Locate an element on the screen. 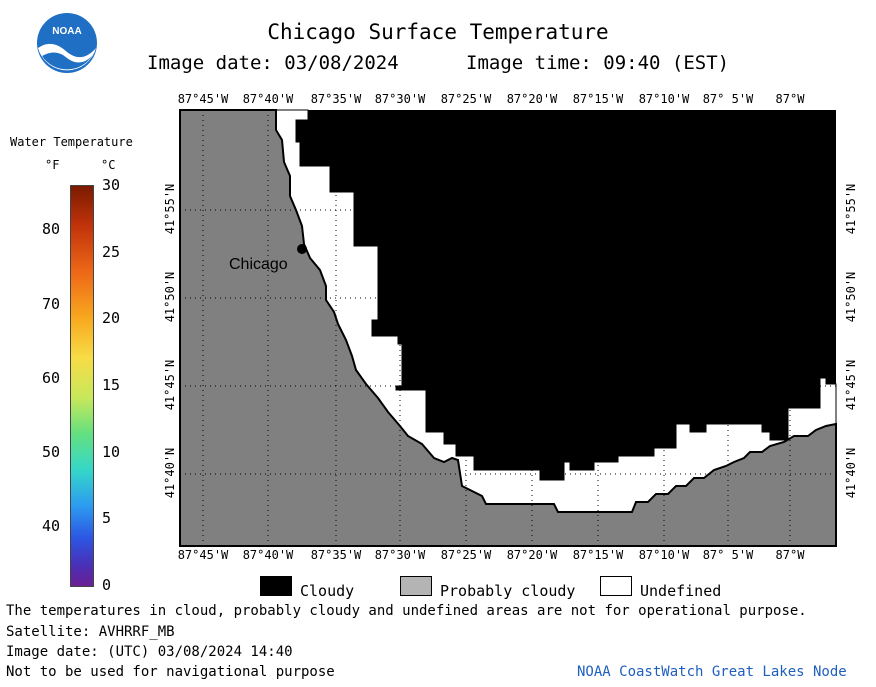 The image size is (876, 687). c-tick-label: 0 is located at coordinates (107, 585).